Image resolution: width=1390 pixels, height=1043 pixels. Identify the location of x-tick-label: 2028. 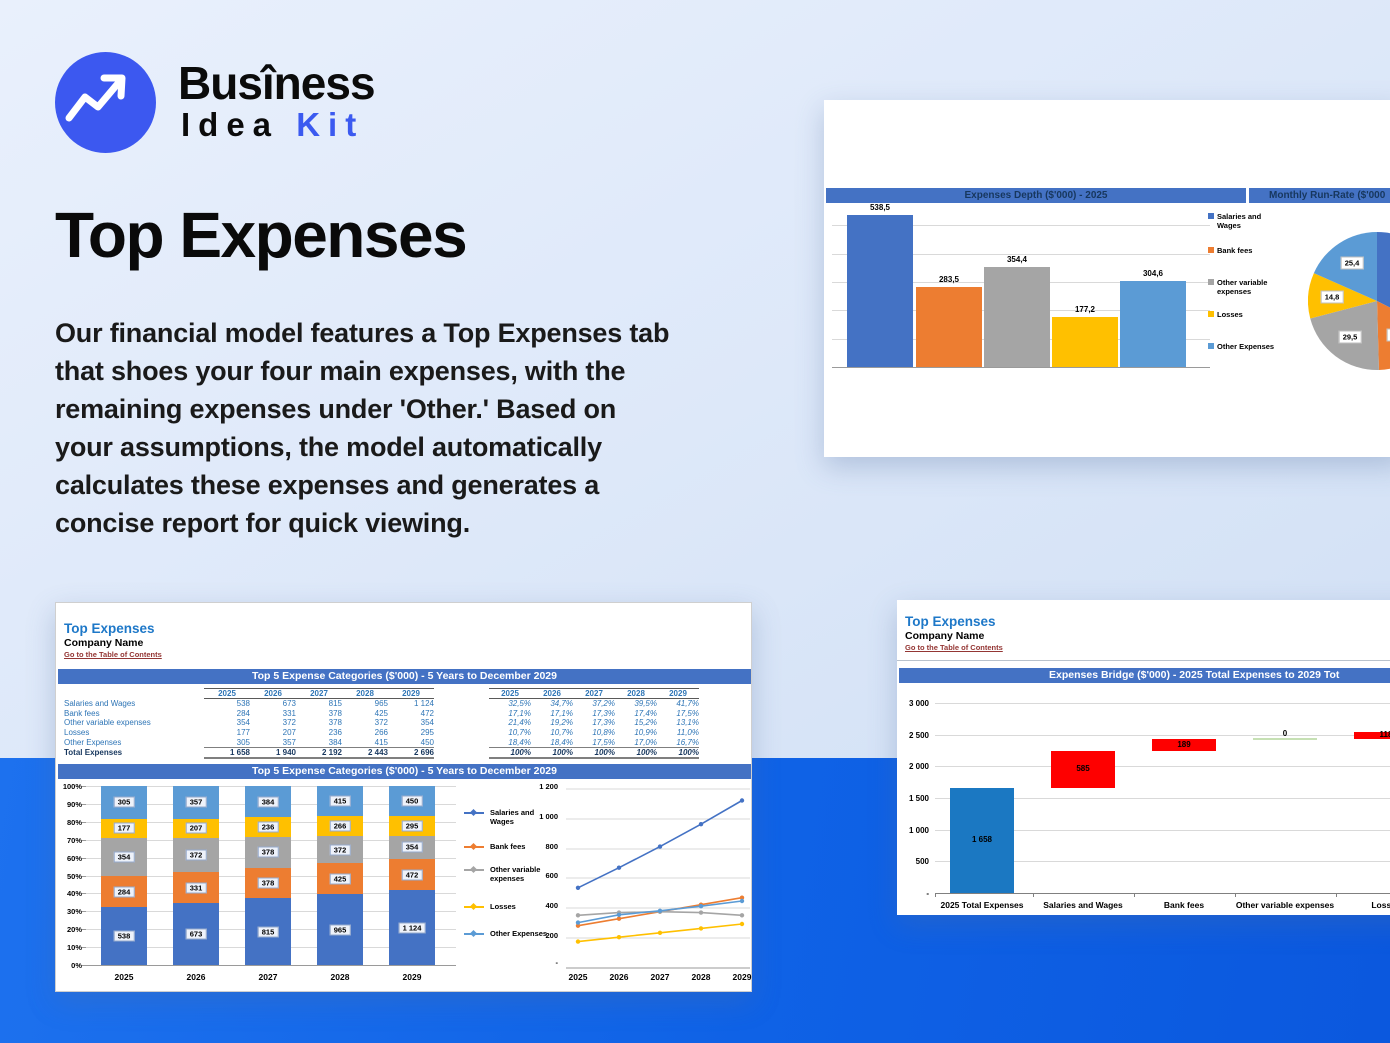
(701, 977).